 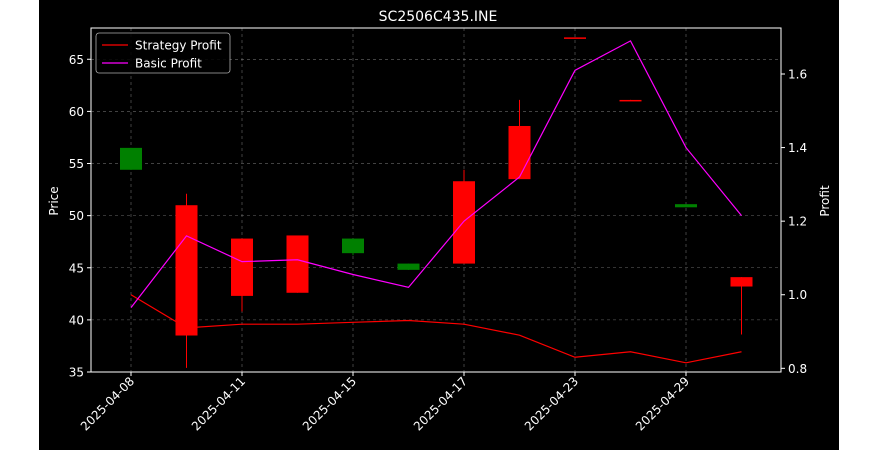 What do you see at coordinates (797, 148) in the screenshot?
I see `y-tick-label-right: 1.4` at bounding box center [797, 148].